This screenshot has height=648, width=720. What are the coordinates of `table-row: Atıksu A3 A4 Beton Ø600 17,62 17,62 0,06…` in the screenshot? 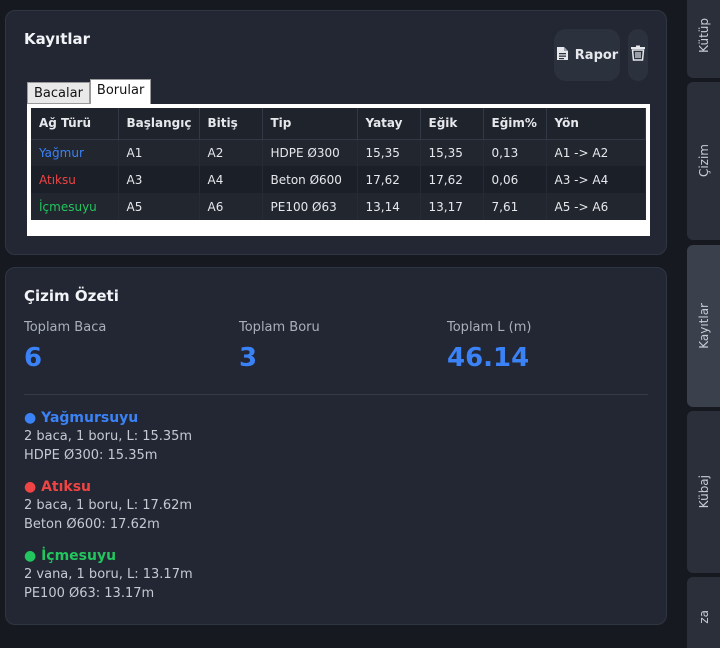 It's located at (338, 179).